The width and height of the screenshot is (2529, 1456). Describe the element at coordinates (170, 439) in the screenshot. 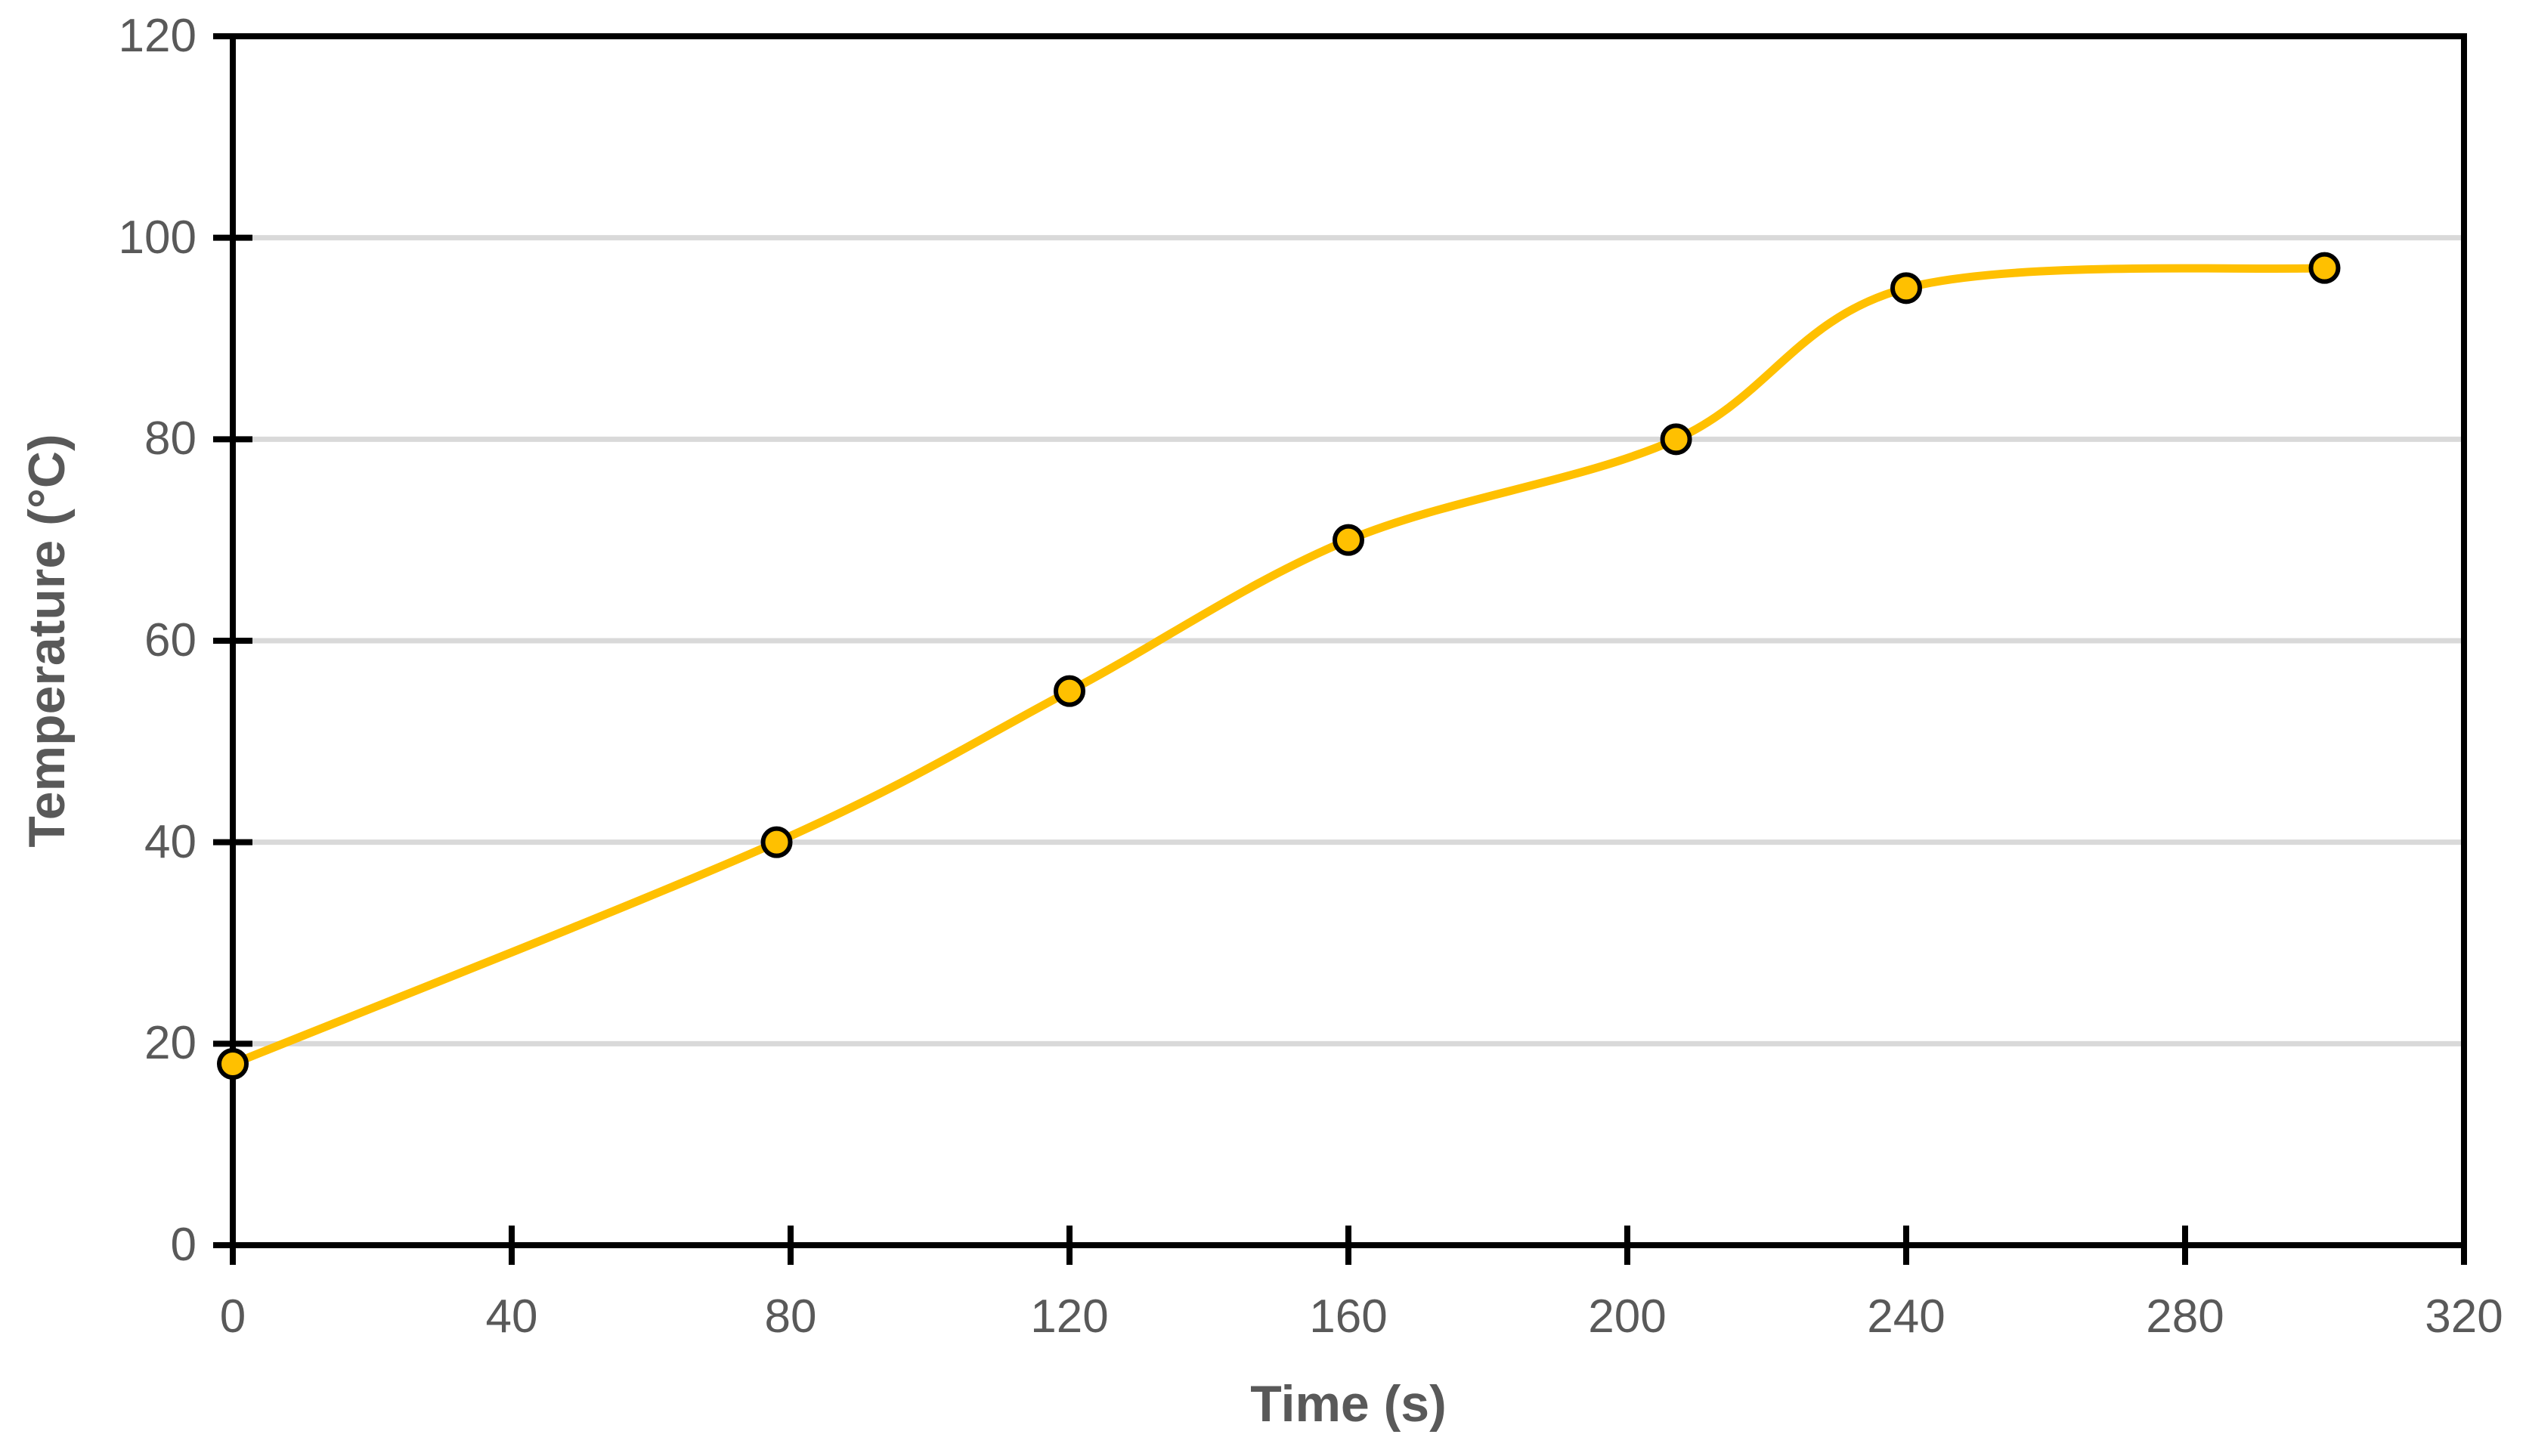

I see `y-tick-label: 80` at that location.